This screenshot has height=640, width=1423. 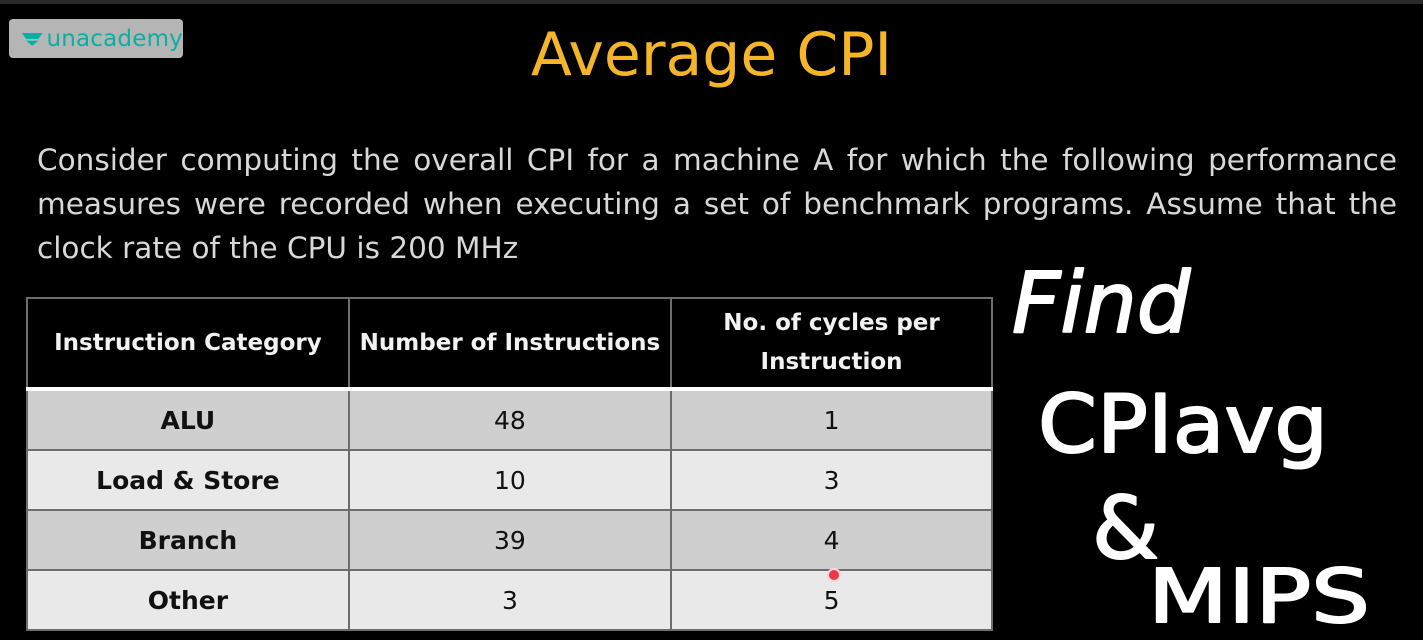 I want to click on header-instruction-category: Instruction Category, so click(x=188, y=344).